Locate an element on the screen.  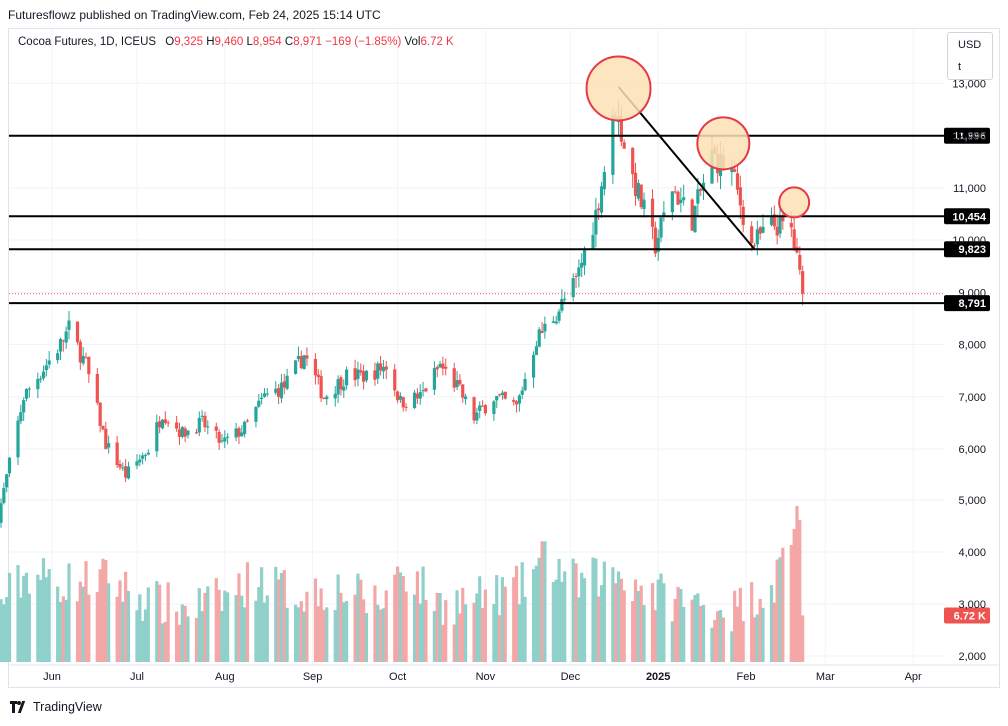
brand-name: TradingView is located at coordinates (67, 707).